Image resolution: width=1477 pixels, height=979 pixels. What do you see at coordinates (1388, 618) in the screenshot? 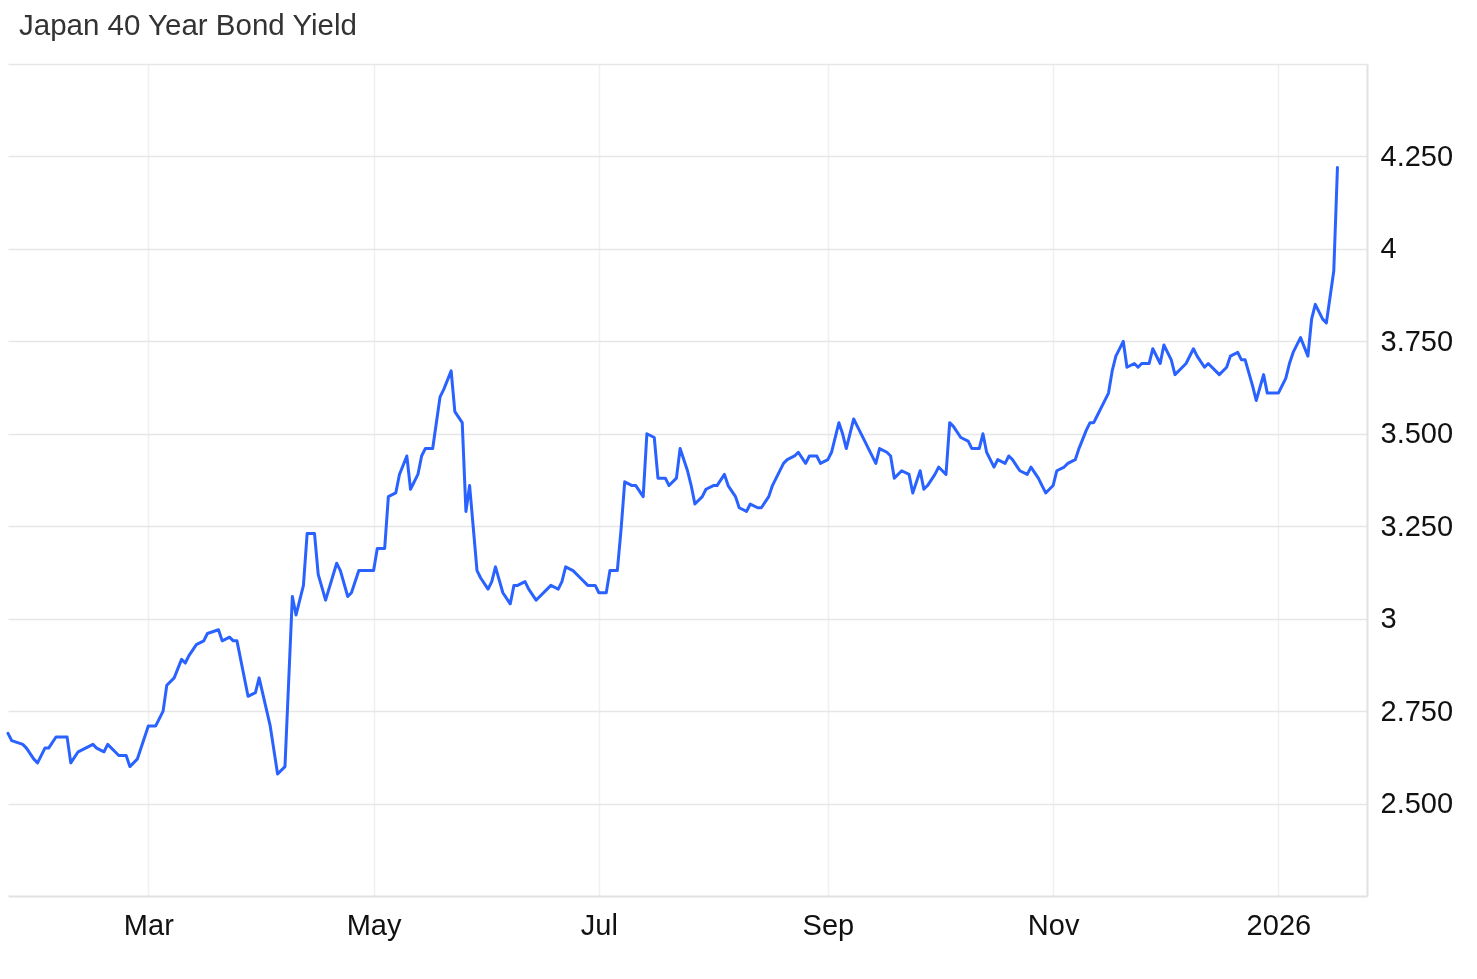
I see `y-tick-label: 3` at bounding box center [1388, 618].